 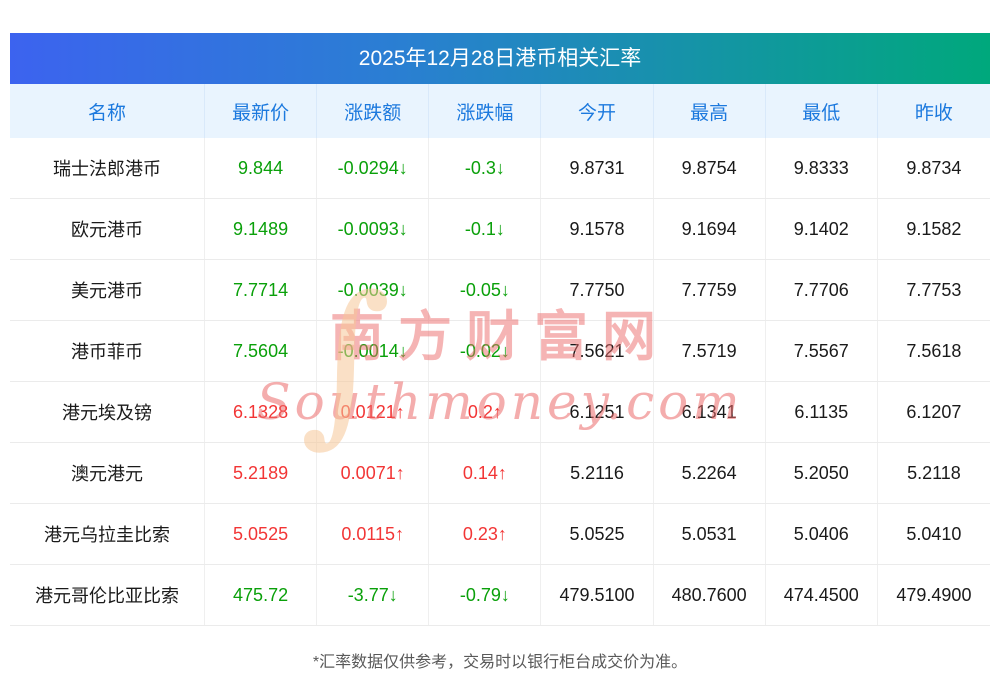 I want to click on instrument-name: 美元港币, so click(x=107, y=290).